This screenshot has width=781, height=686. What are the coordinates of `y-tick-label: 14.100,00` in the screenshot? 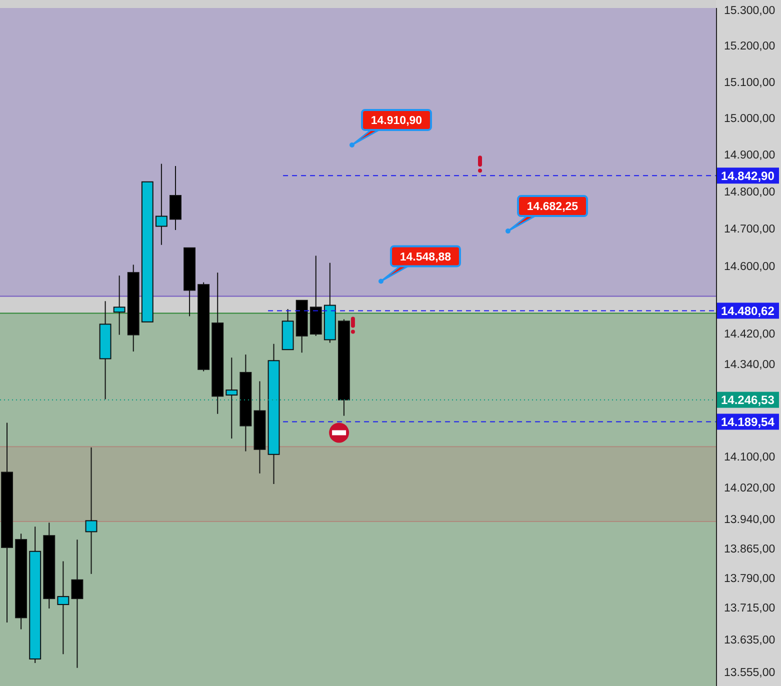 It's located at (750, 457).